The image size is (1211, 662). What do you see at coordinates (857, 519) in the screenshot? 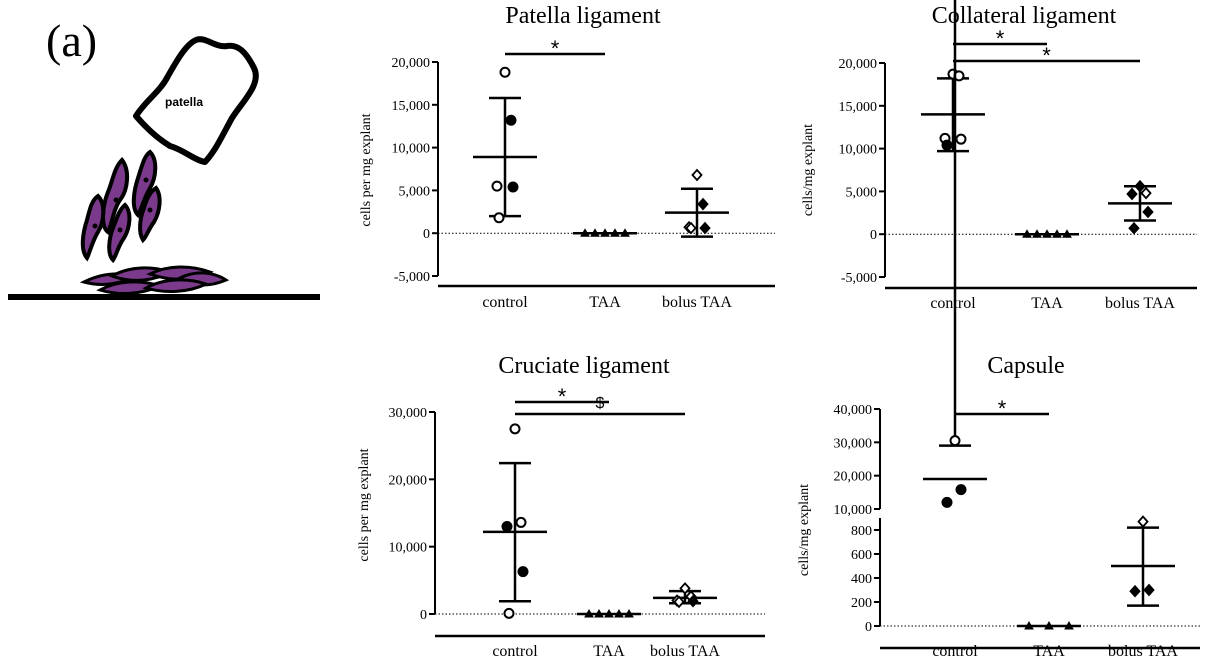
I see `y-axis: 10,000 20,000 30,000 40,000 0 200 400 600 800` at bounding box center [857, 519].